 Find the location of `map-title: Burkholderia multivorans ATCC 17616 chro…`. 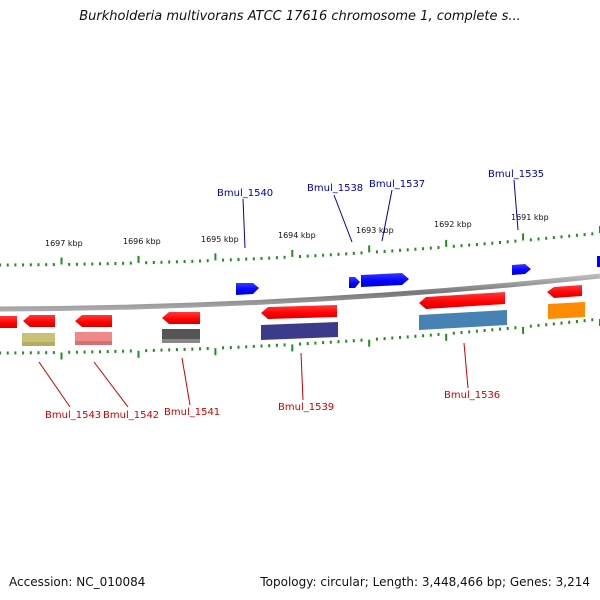

map-title: Burkholderia multivorans ATCC 17616 chro… is located at coordinates (300, 16).